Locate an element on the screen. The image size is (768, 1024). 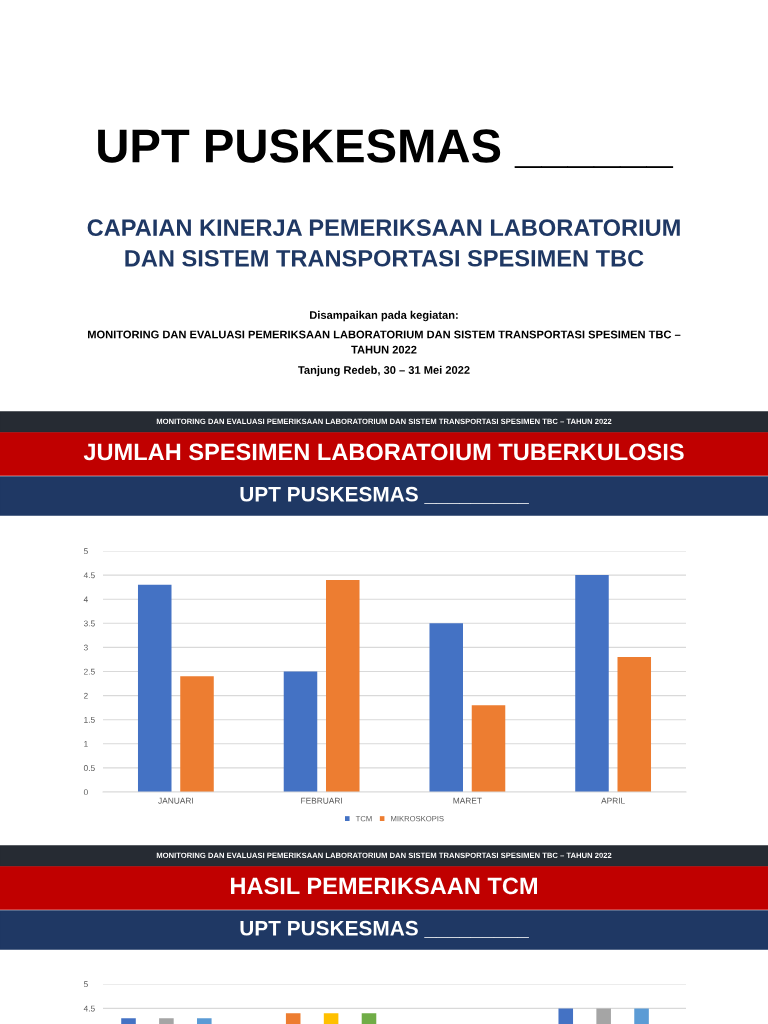
text: CAPAIAN KINERJA PEMERIKSAAN LABORATORIUM DAN SISTEM TRANSPORTASI SPESIMEN TBC is located at coordinates (383, 243).